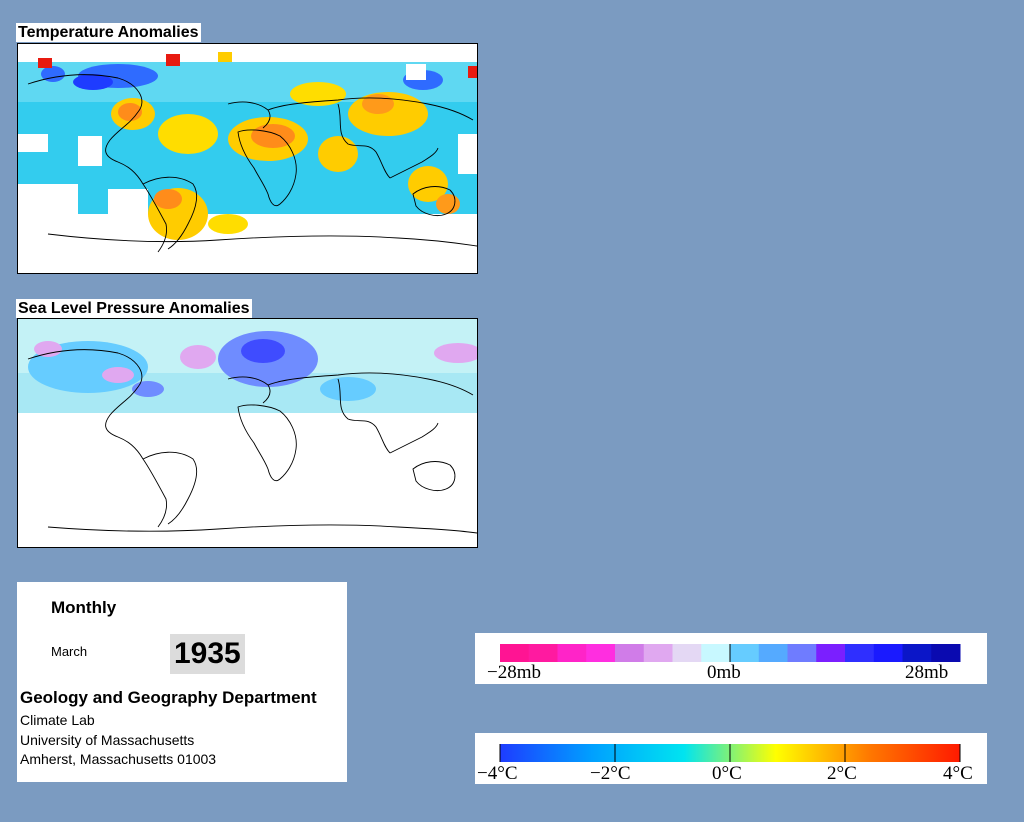 The width and height of the screenshot is (1024, 822). What do you see at coordinates (247, 433) in the screenshot?
I see `pressure-anomaly-map` at bounding box center [247, 433].